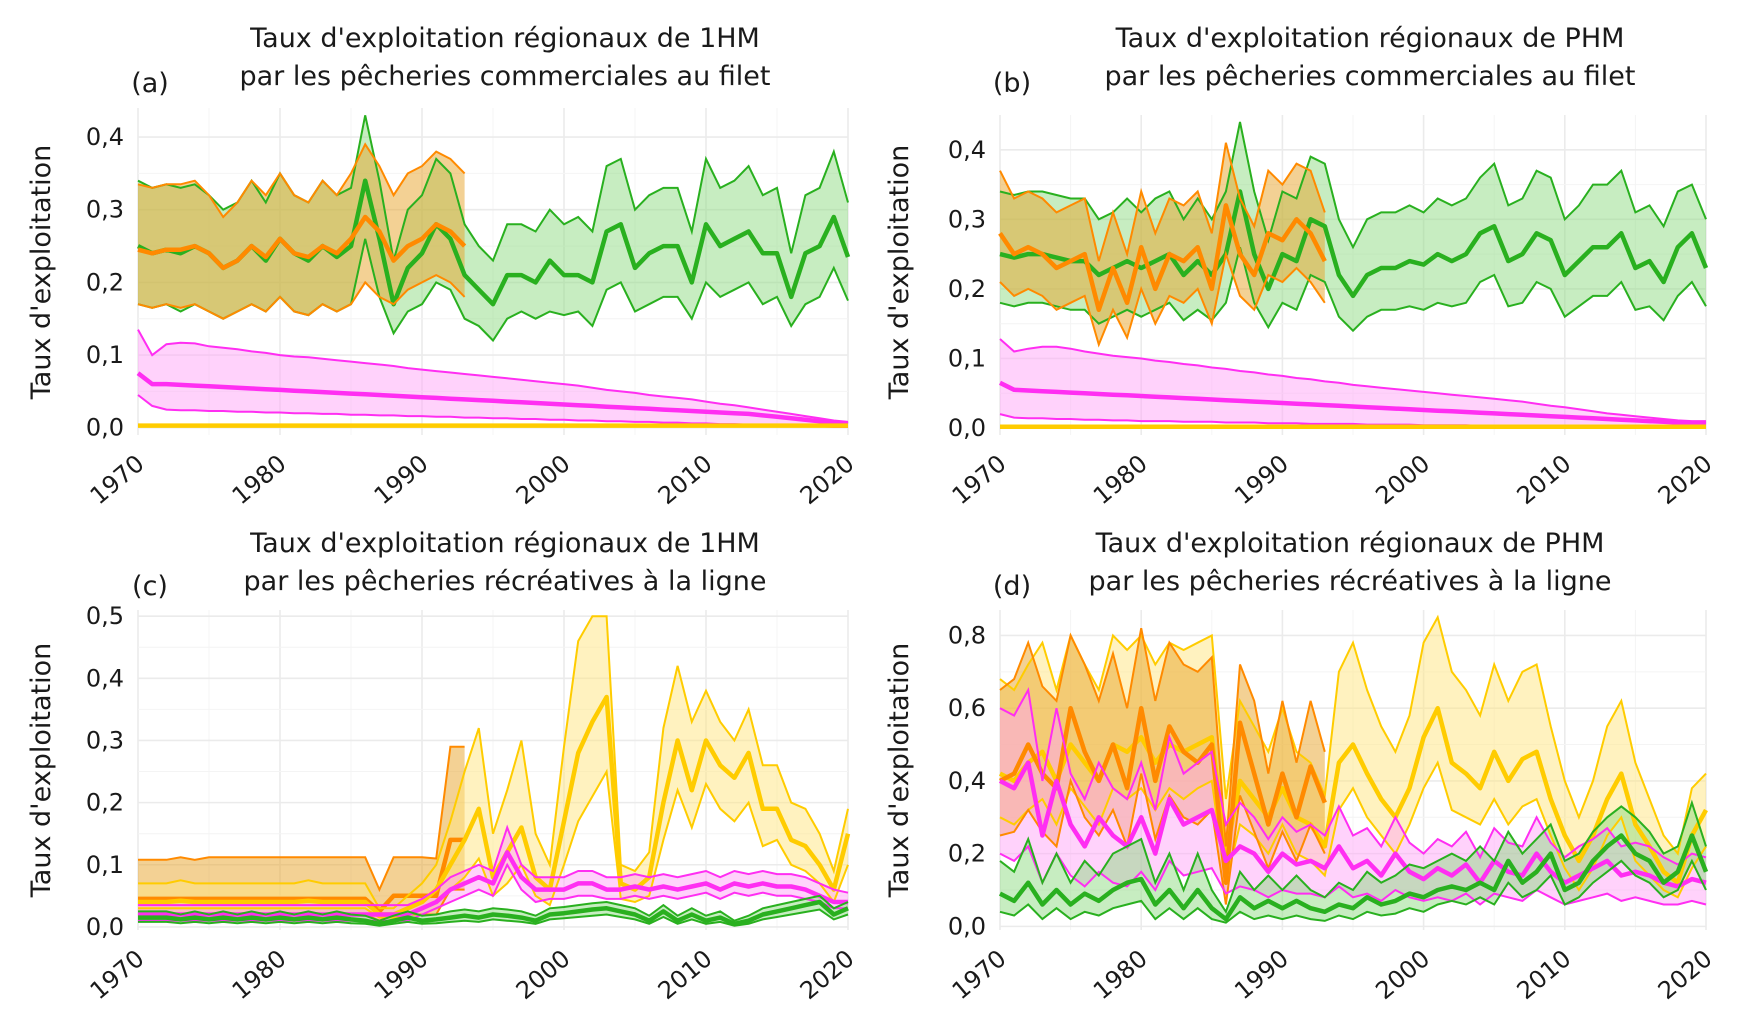 Image resolution: width=1744 pixels, height=1011 pixels. What do you see at coordinates (105, 616) in the screenshot?
I see `y-tick-label: 0,5` at bounding box center [105, 616].